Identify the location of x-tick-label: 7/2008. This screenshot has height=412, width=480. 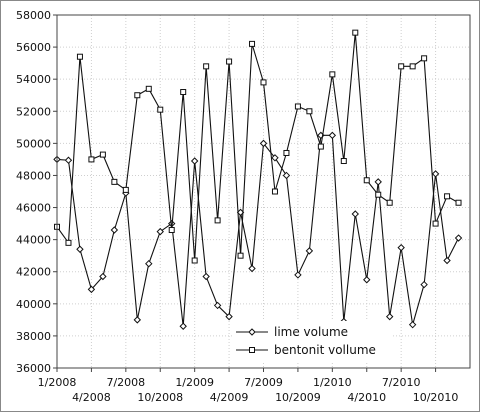
(125, 382).